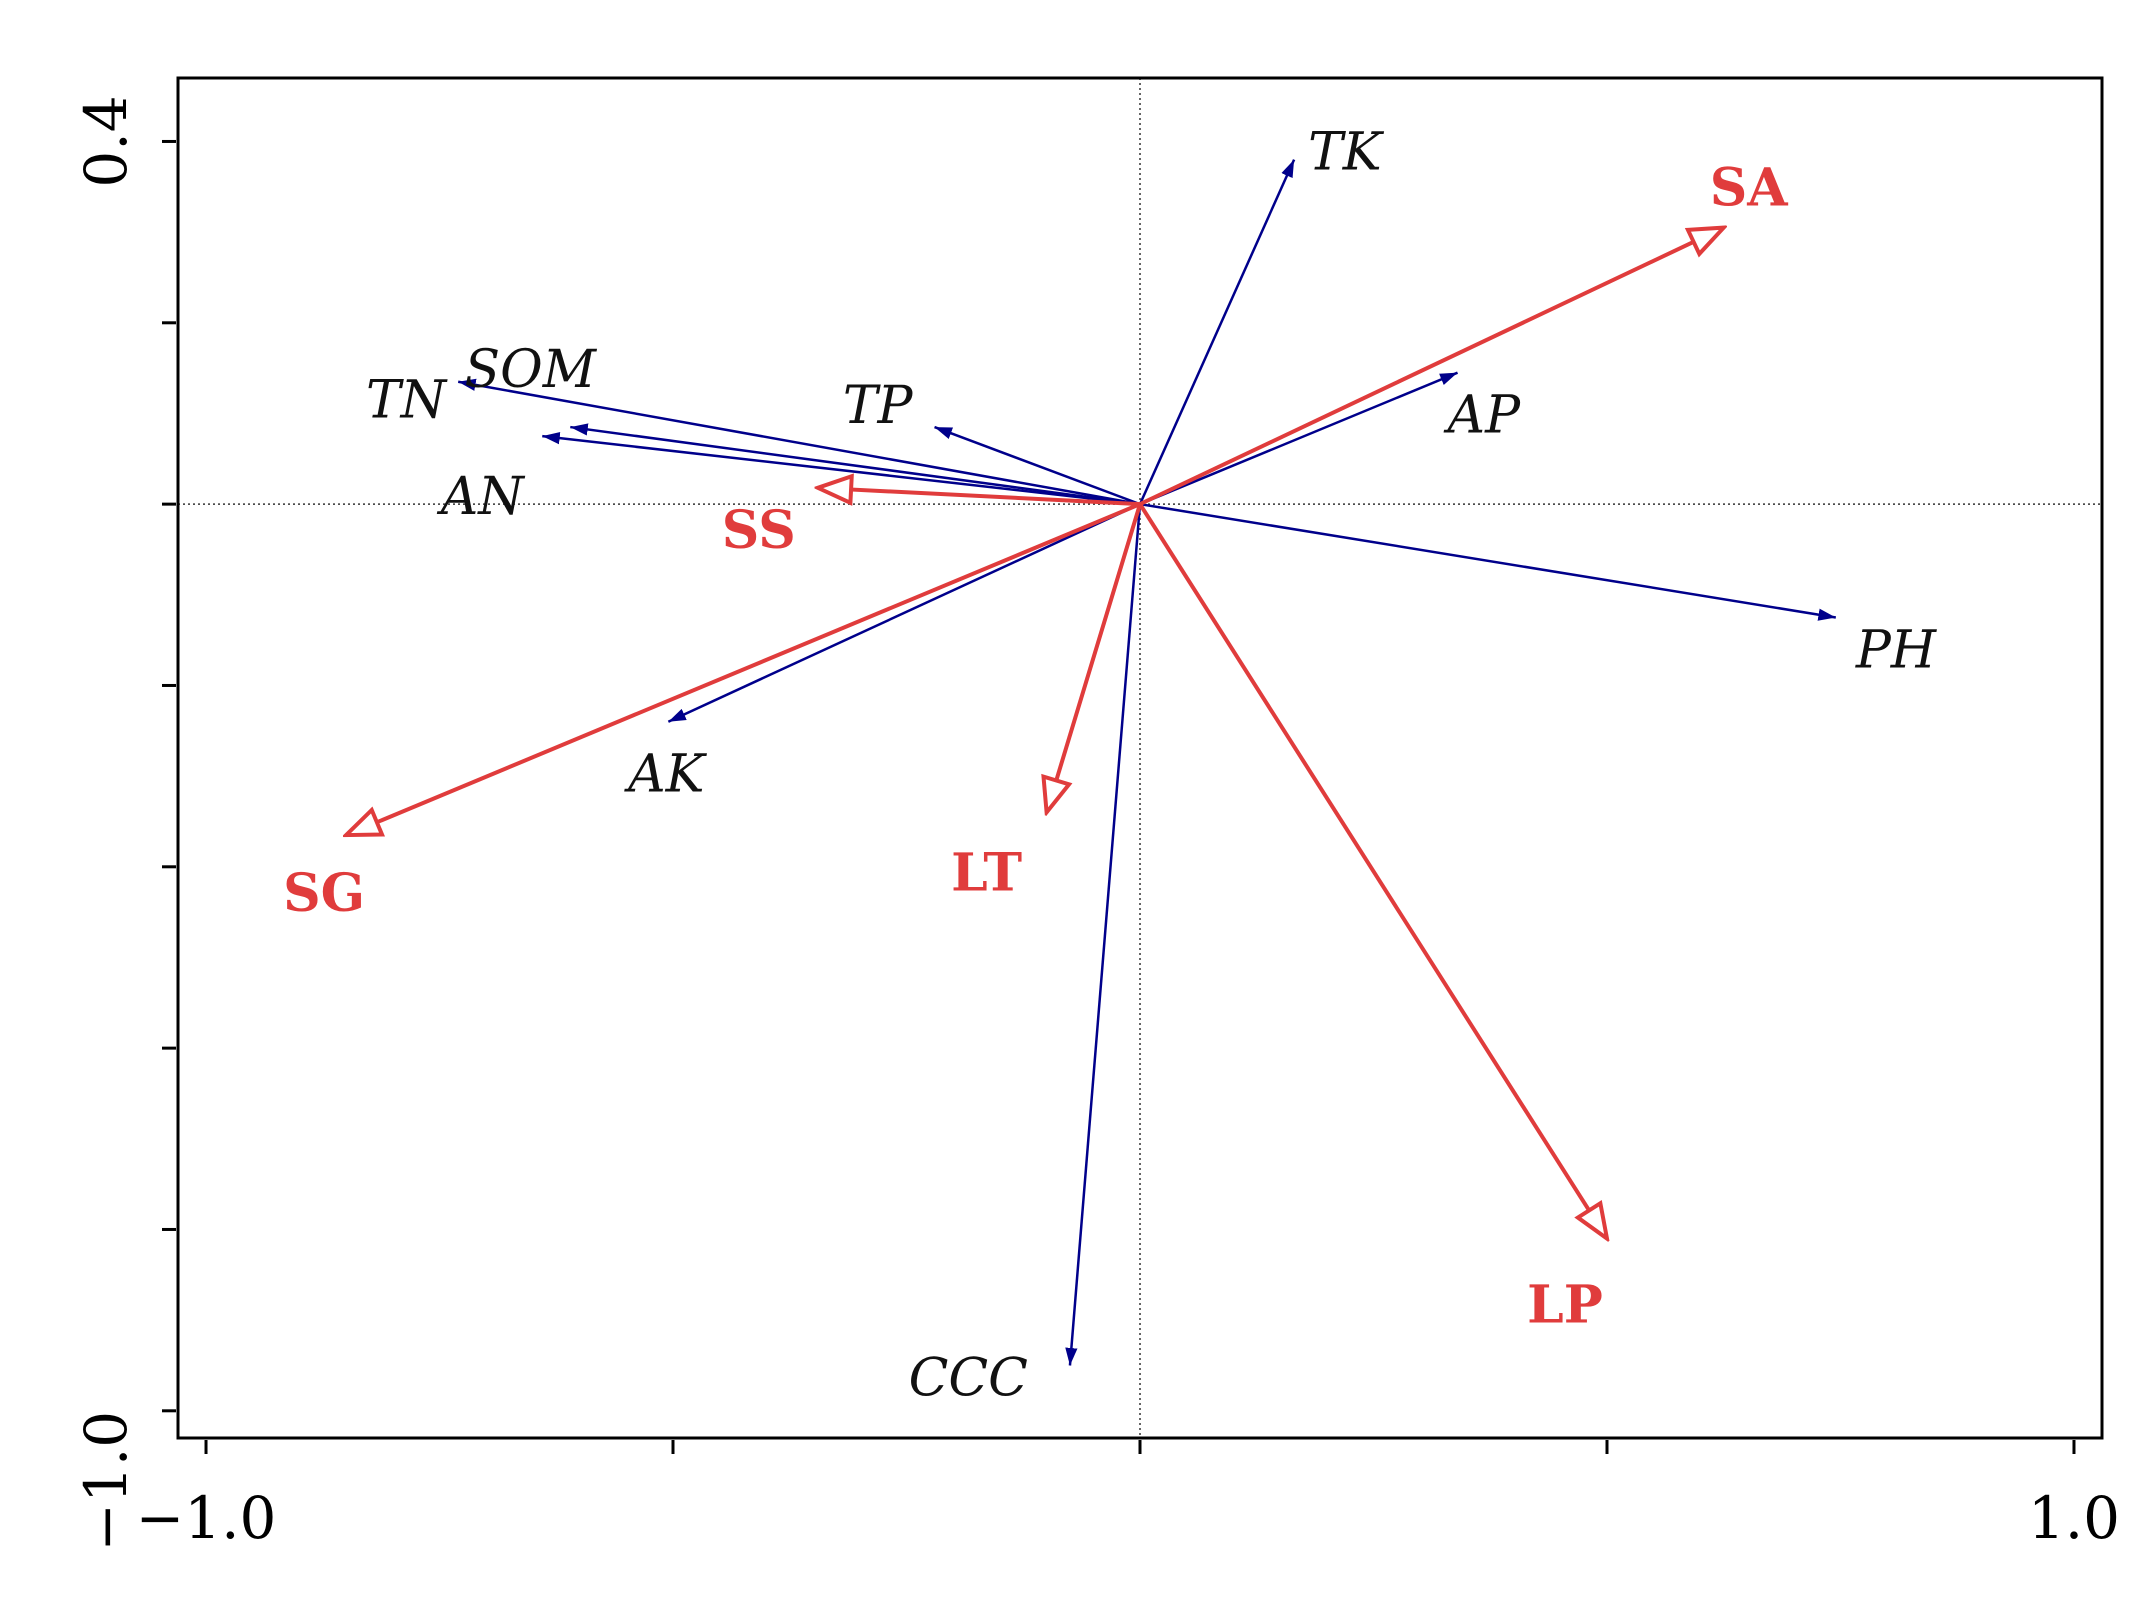  I want to click on vector-label-ccc: CCC, so click(968, 1378).